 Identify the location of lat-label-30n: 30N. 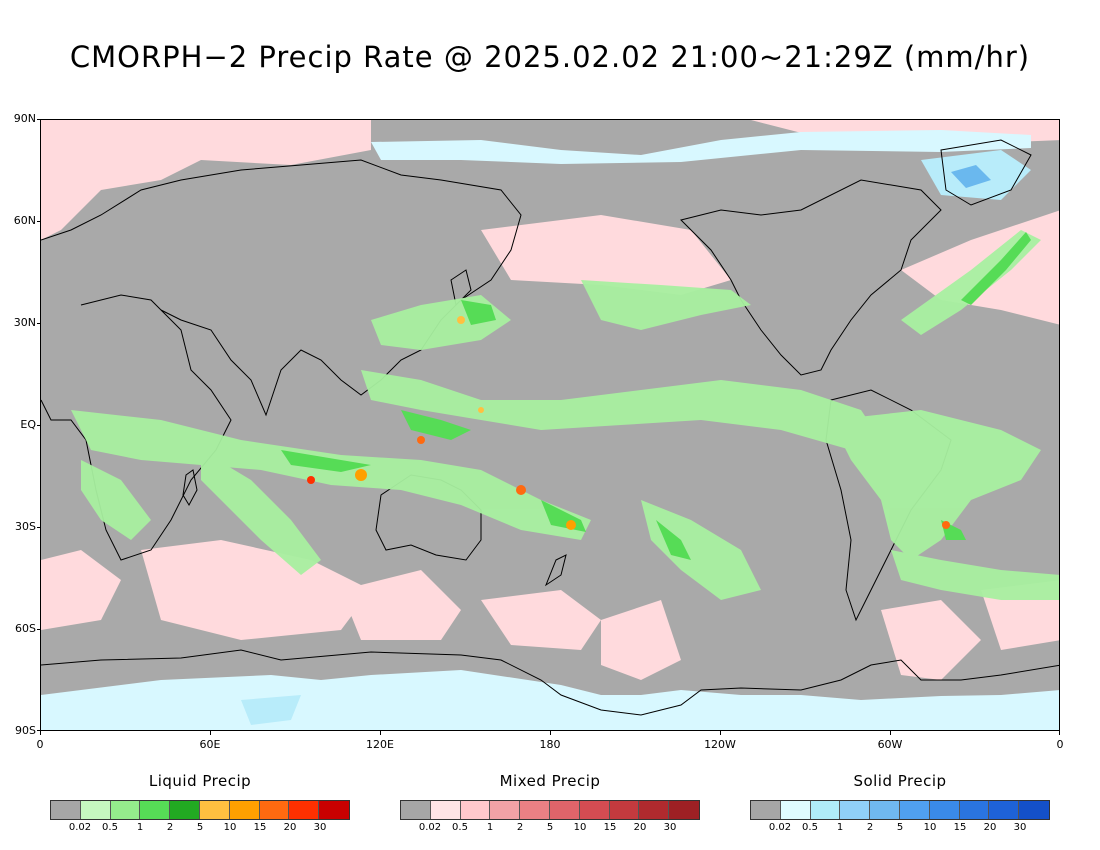
(24, 322).